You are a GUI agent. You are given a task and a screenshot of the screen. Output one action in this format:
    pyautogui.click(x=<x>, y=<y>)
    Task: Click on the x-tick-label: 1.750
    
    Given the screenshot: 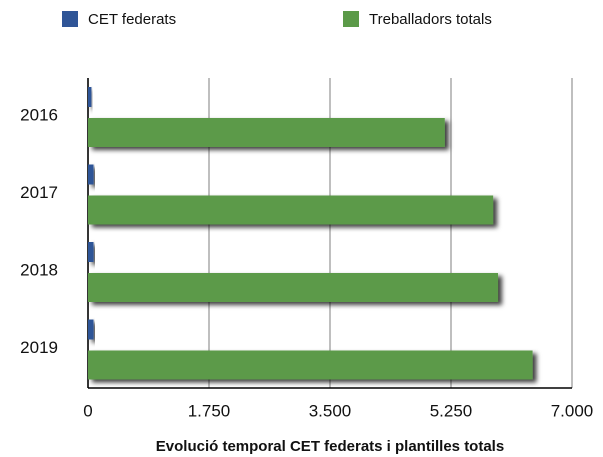 What is the action you would take?
    pyautogui.click(x=209, y=410)
    